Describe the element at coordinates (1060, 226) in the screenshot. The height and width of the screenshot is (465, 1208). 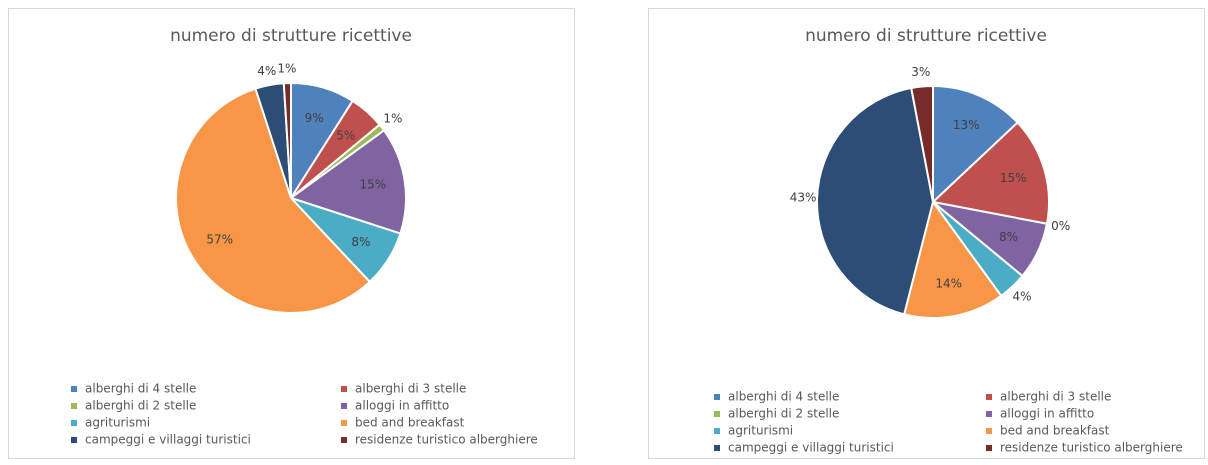
I see `data-label: 0%` at that location.